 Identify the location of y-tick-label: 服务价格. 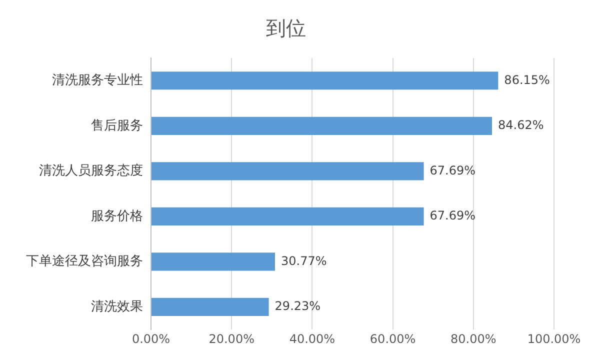
(117, 216).